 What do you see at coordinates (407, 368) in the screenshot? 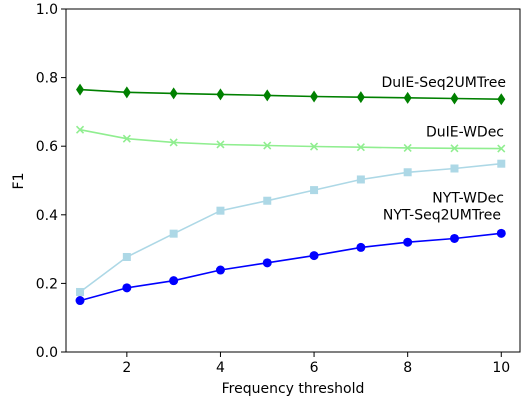
I see `x-tick-label: 8` at bounding box center [407, 368].